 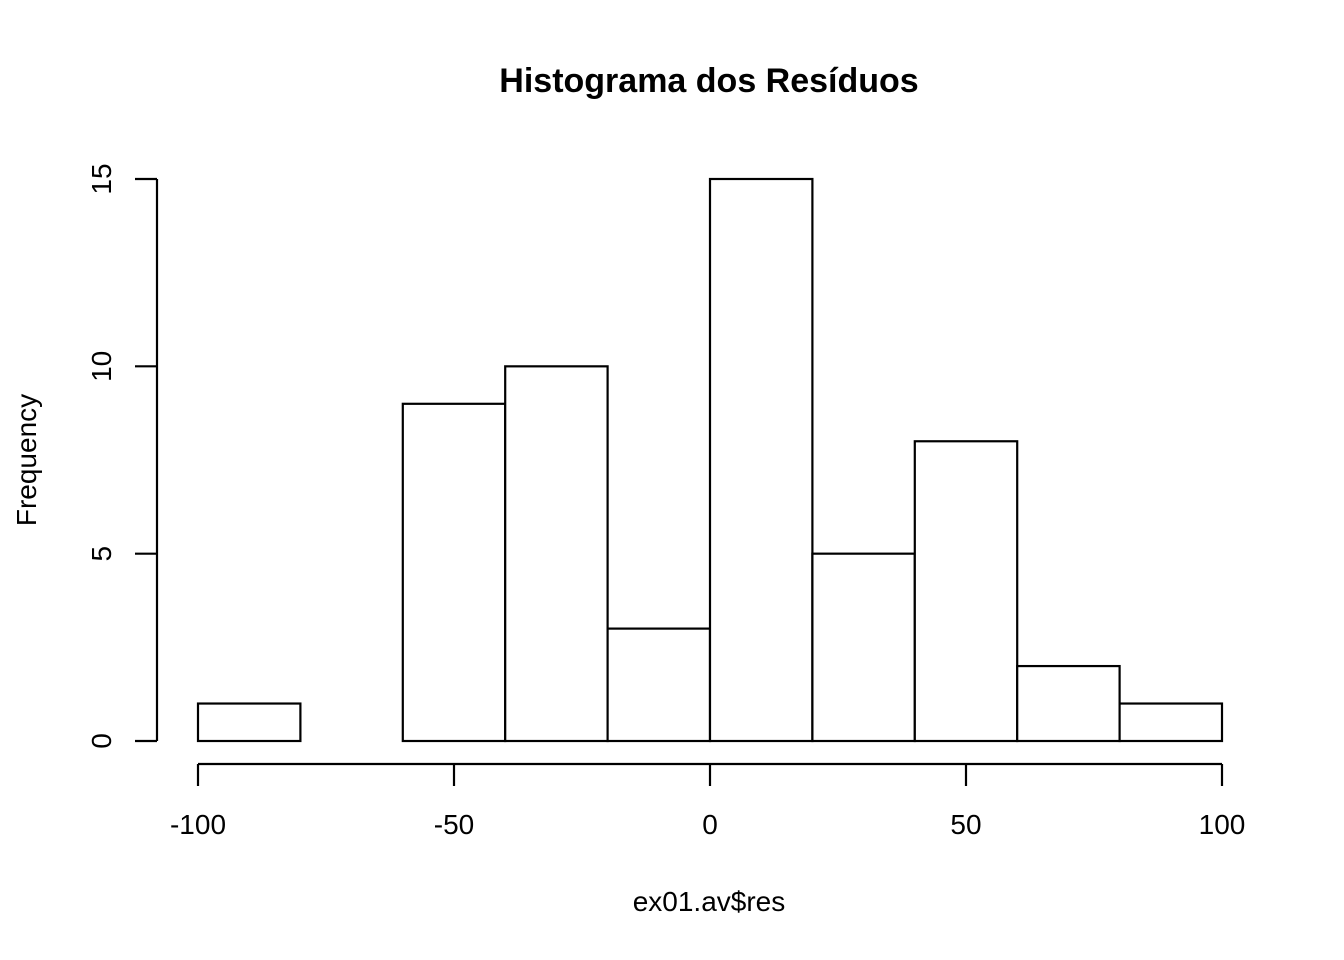 I want to click on x-axis-label: ex01.av$res, so click(x=709, y=901).